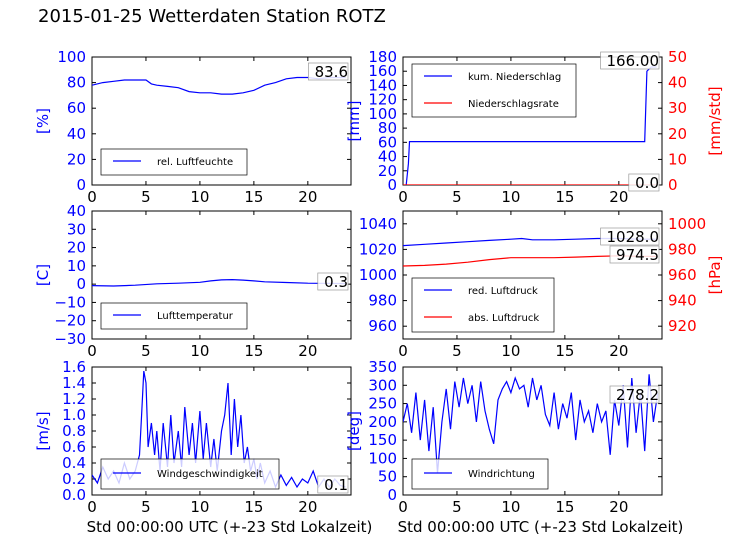 The height and width of the screenshot is (552, 736). I want to click on y-tick-label: 0.8, so click(74, 431).